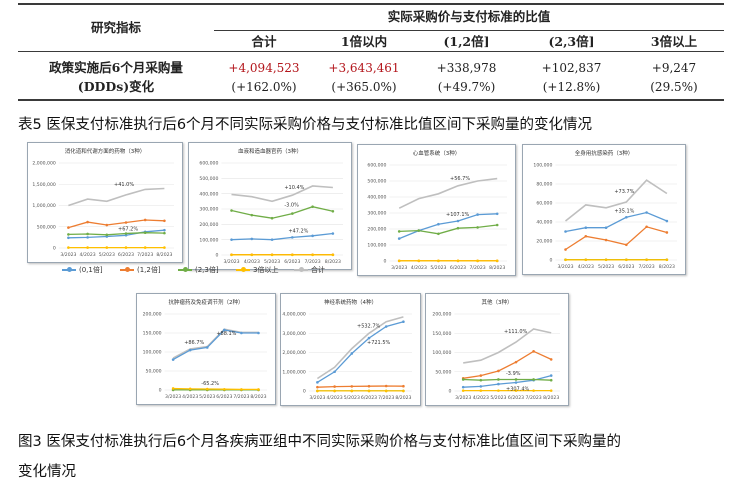 This screenshot has height=496, width=734. I want to click on chart-title: 全身用抗感染药（3种）, so click(604, 153).